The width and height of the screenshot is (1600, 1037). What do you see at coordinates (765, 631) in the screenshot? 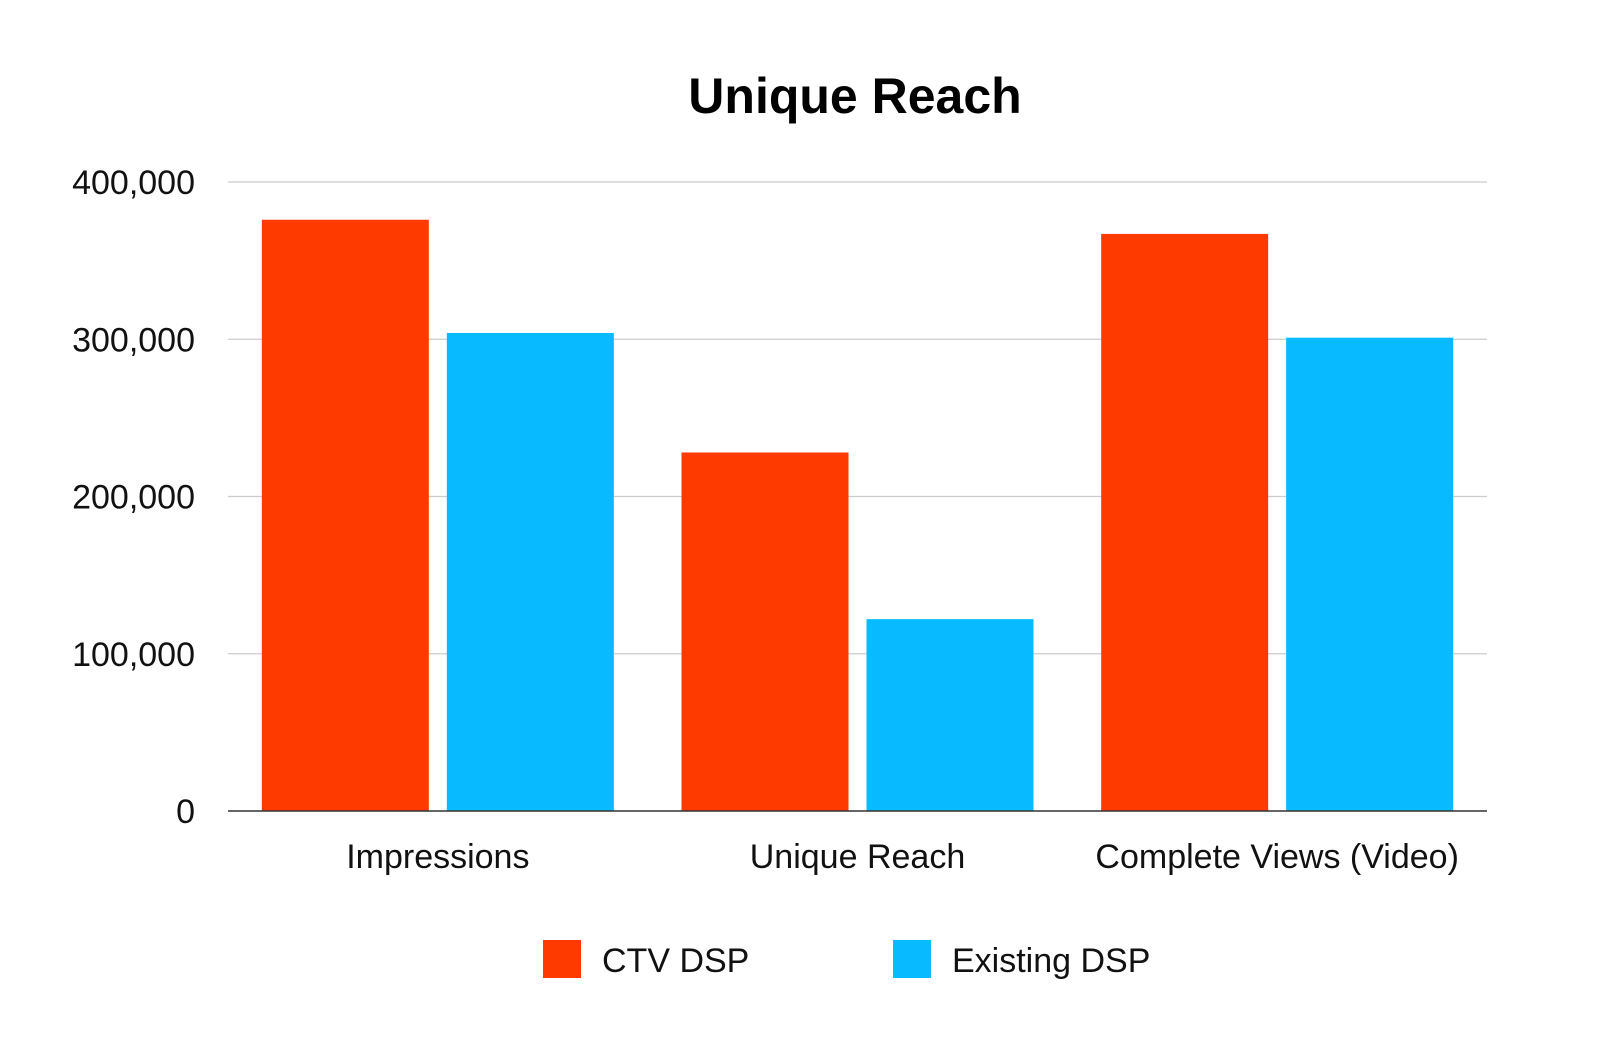
I see `bar-ctv-dsp-unique-reach` at bounding box center [765, 631].